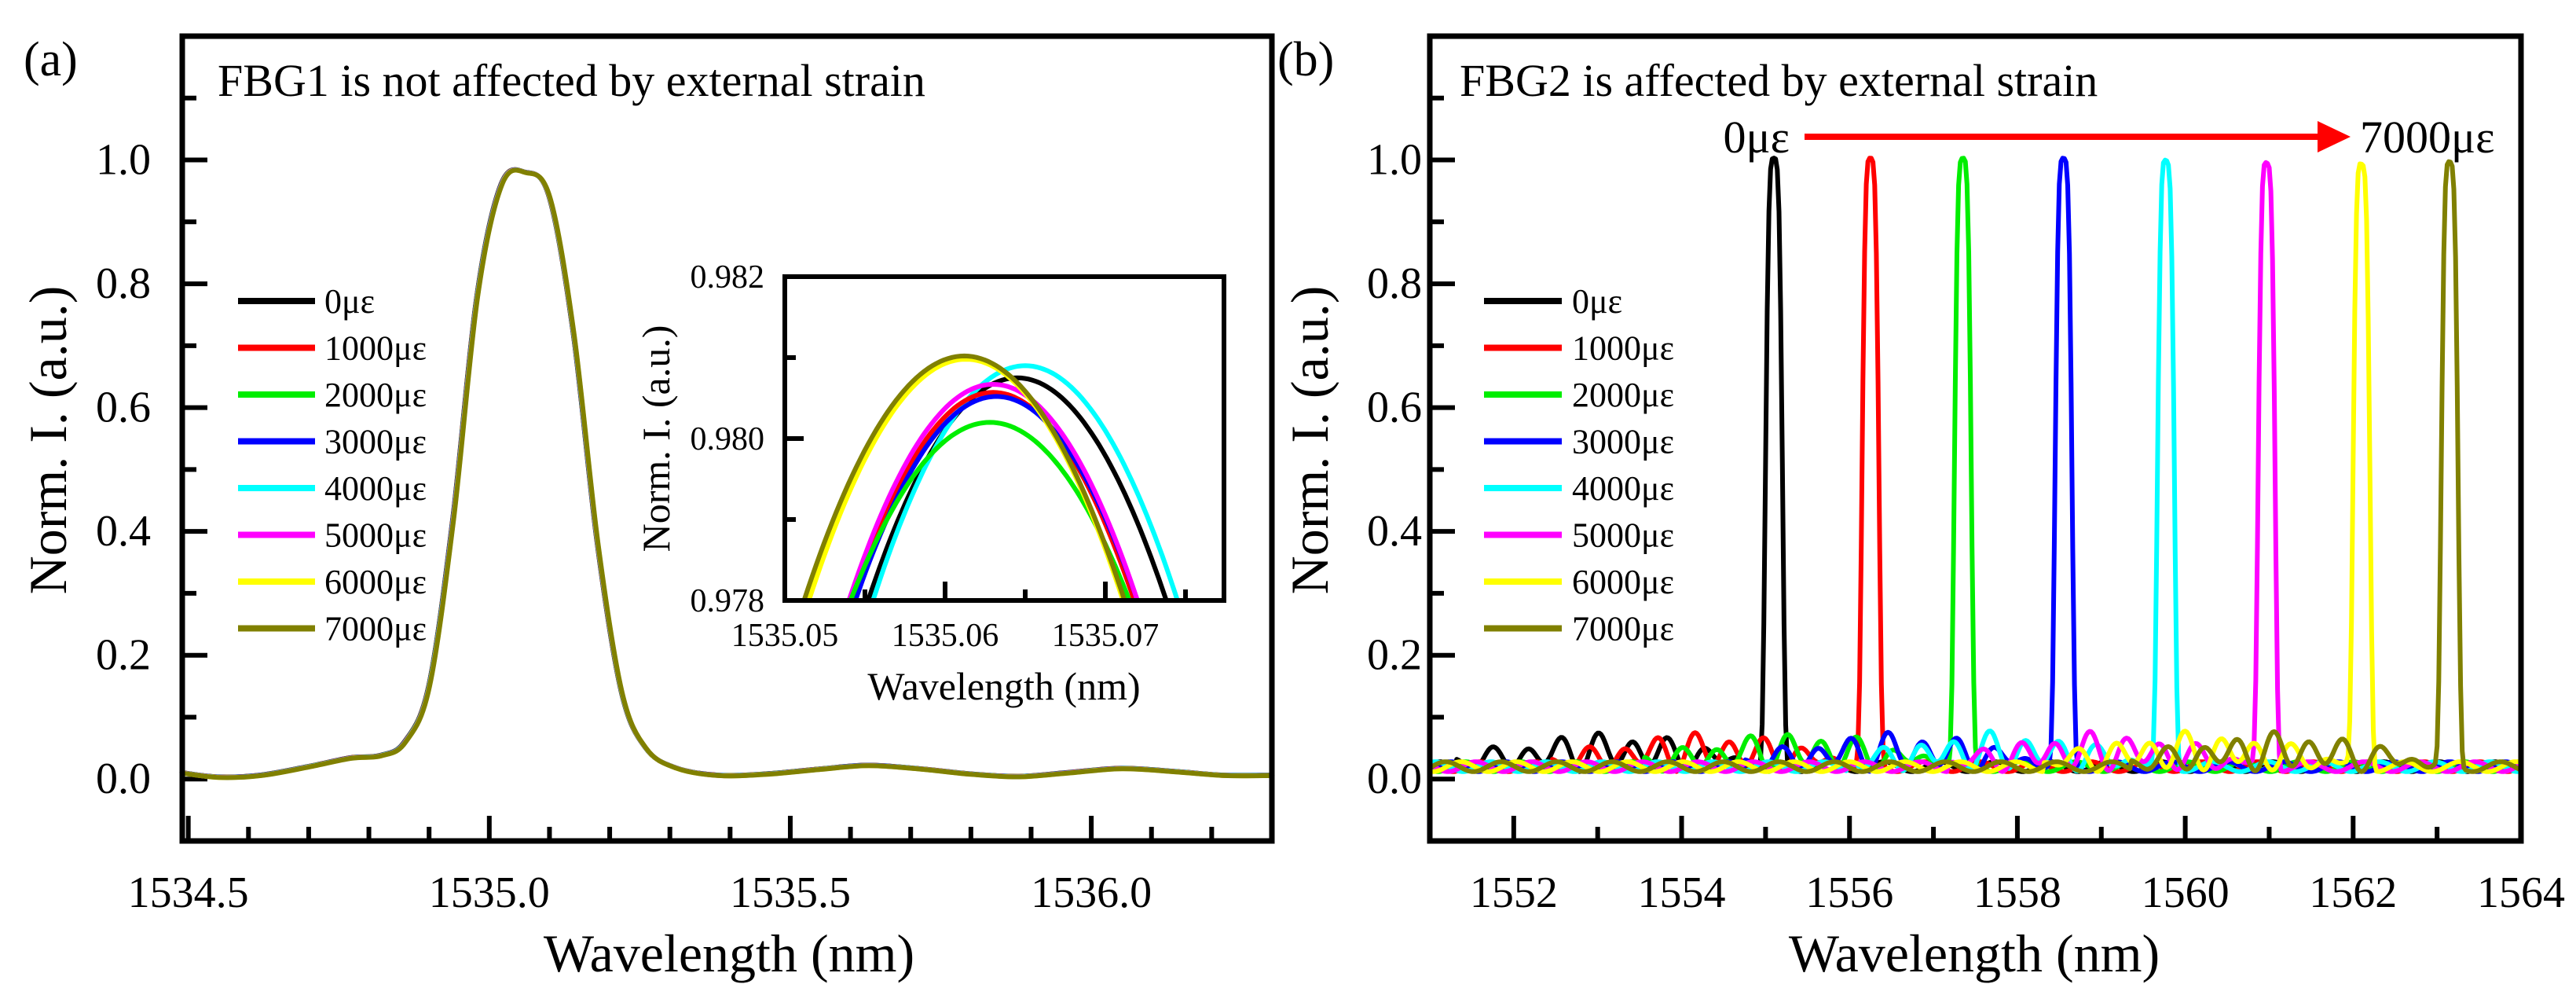  What do you see at coordinates (2427, 137) in the screenshot?
I see `arrow-end-label: 7000με` at bounding box center [2427, 137].